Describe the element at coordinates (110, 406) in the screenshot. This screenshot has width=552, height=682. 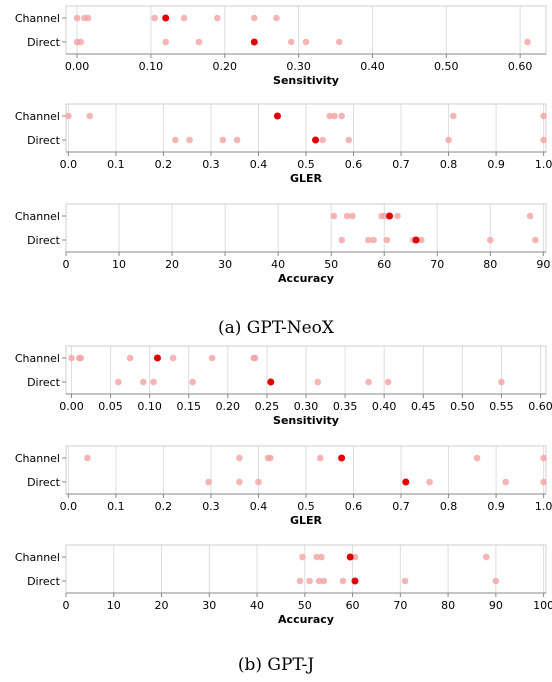
I see `x-tick-label: 0.05` at that location.